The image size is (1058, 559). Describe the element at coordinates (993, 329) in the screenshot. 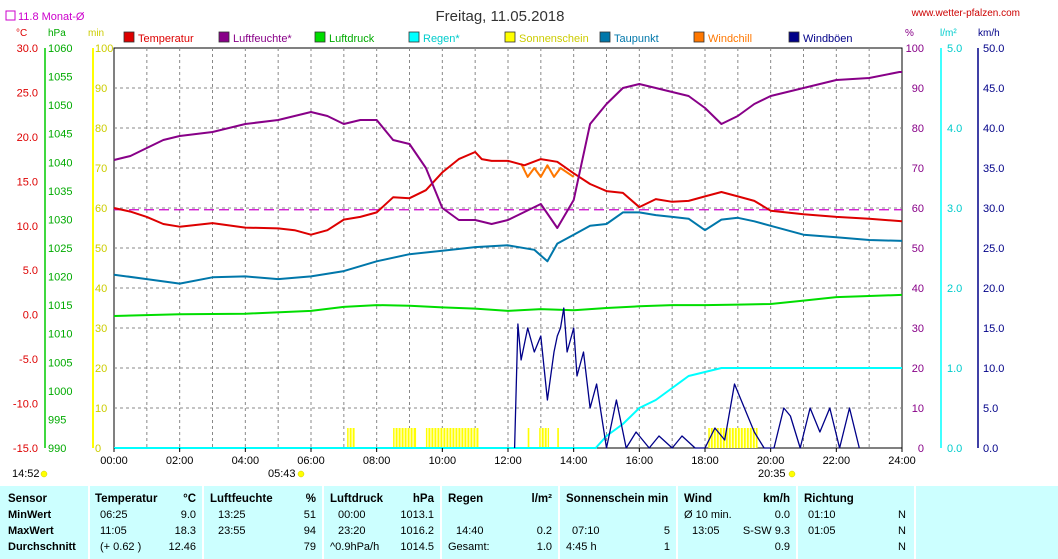

I see `wind-tick-label: 15.0` at that location.